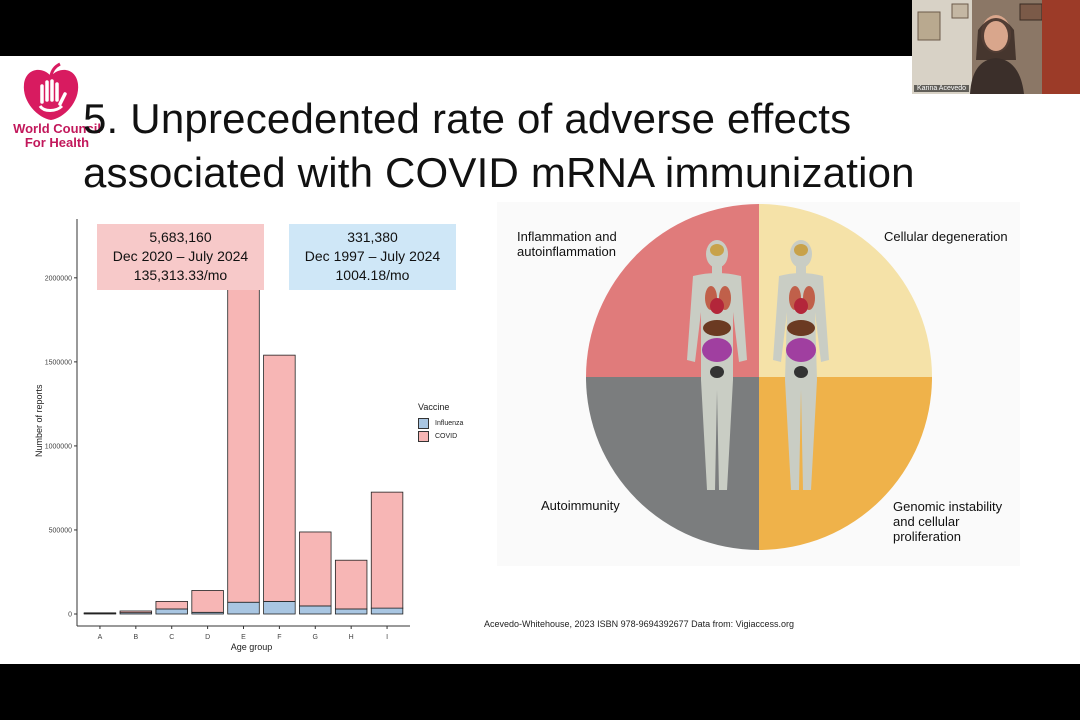 The height and width of the screenshot is (720, 1080). Describe the element at coordinates (171, 611) in the screenshot. I see `bar-influenza-C` at that location.